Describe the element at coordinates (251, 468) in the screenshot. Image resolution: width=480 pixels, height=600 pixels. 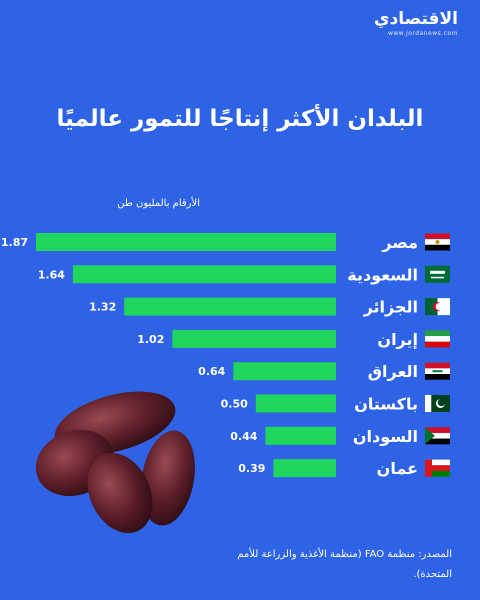
I see `value-label-7: 0.39` at that location.